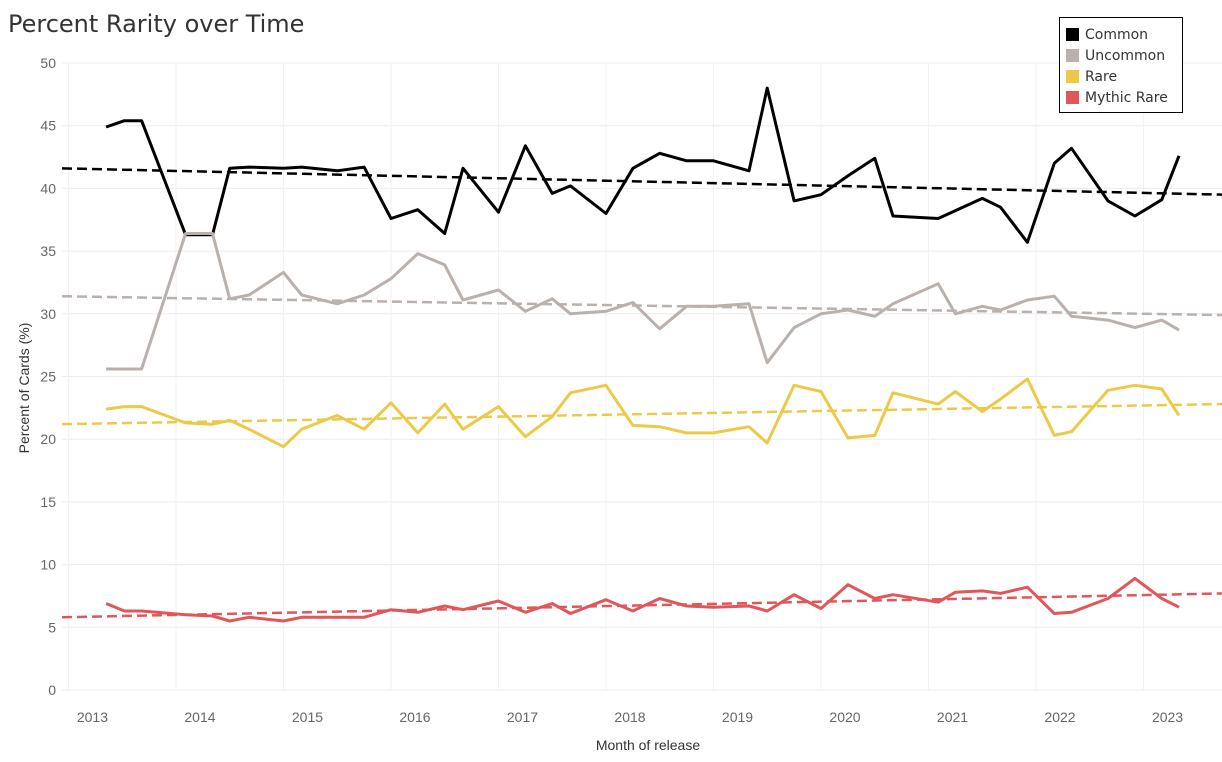 The image size is (1222, 762). What do you see at coordinates (52, 627) in the screenshot?
I see `y-tick-label: 5` at bounding box center [52, 627].